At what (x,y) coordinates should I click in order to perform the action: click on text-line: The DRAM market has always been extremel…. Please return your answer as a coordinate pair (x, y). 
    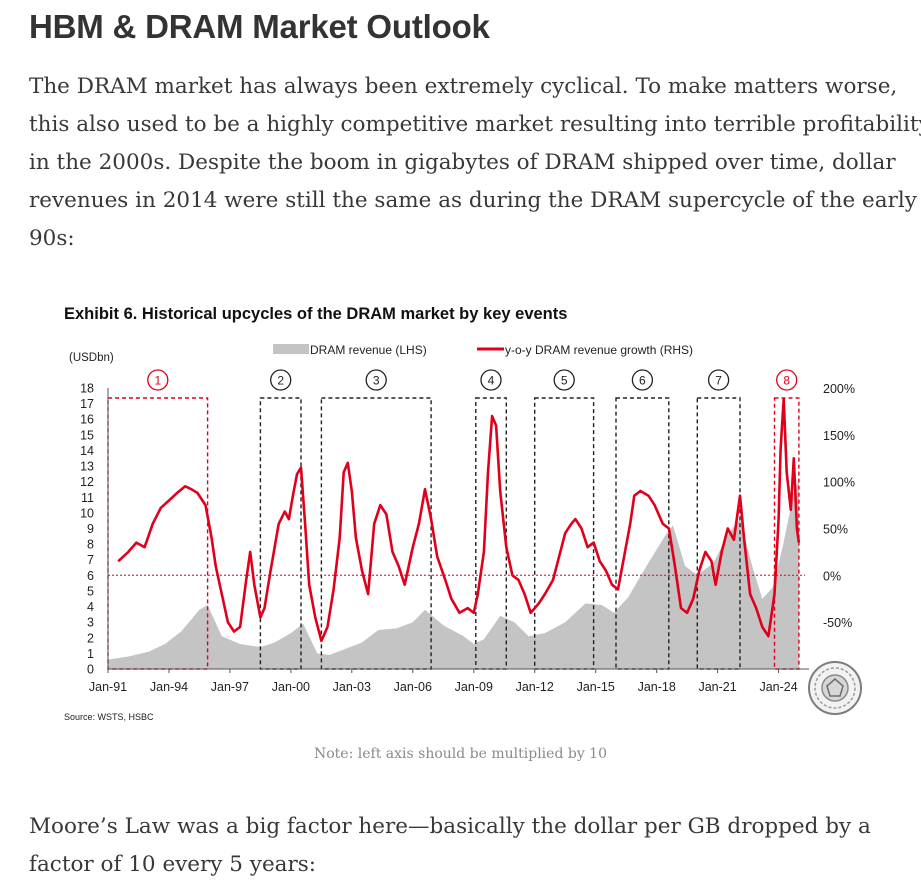
    Looking at the image, I should click on (463, 86).